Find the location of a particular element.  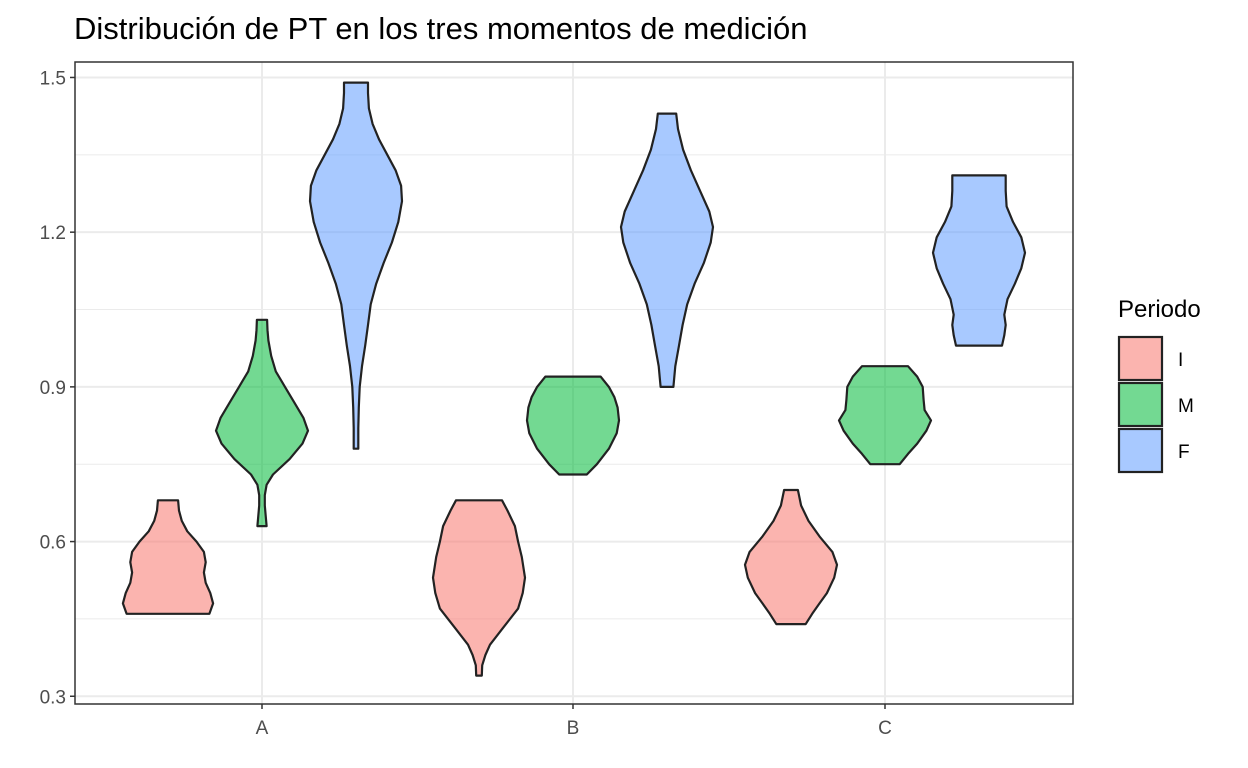

violin-I-B is located at coordinates (479, 588).